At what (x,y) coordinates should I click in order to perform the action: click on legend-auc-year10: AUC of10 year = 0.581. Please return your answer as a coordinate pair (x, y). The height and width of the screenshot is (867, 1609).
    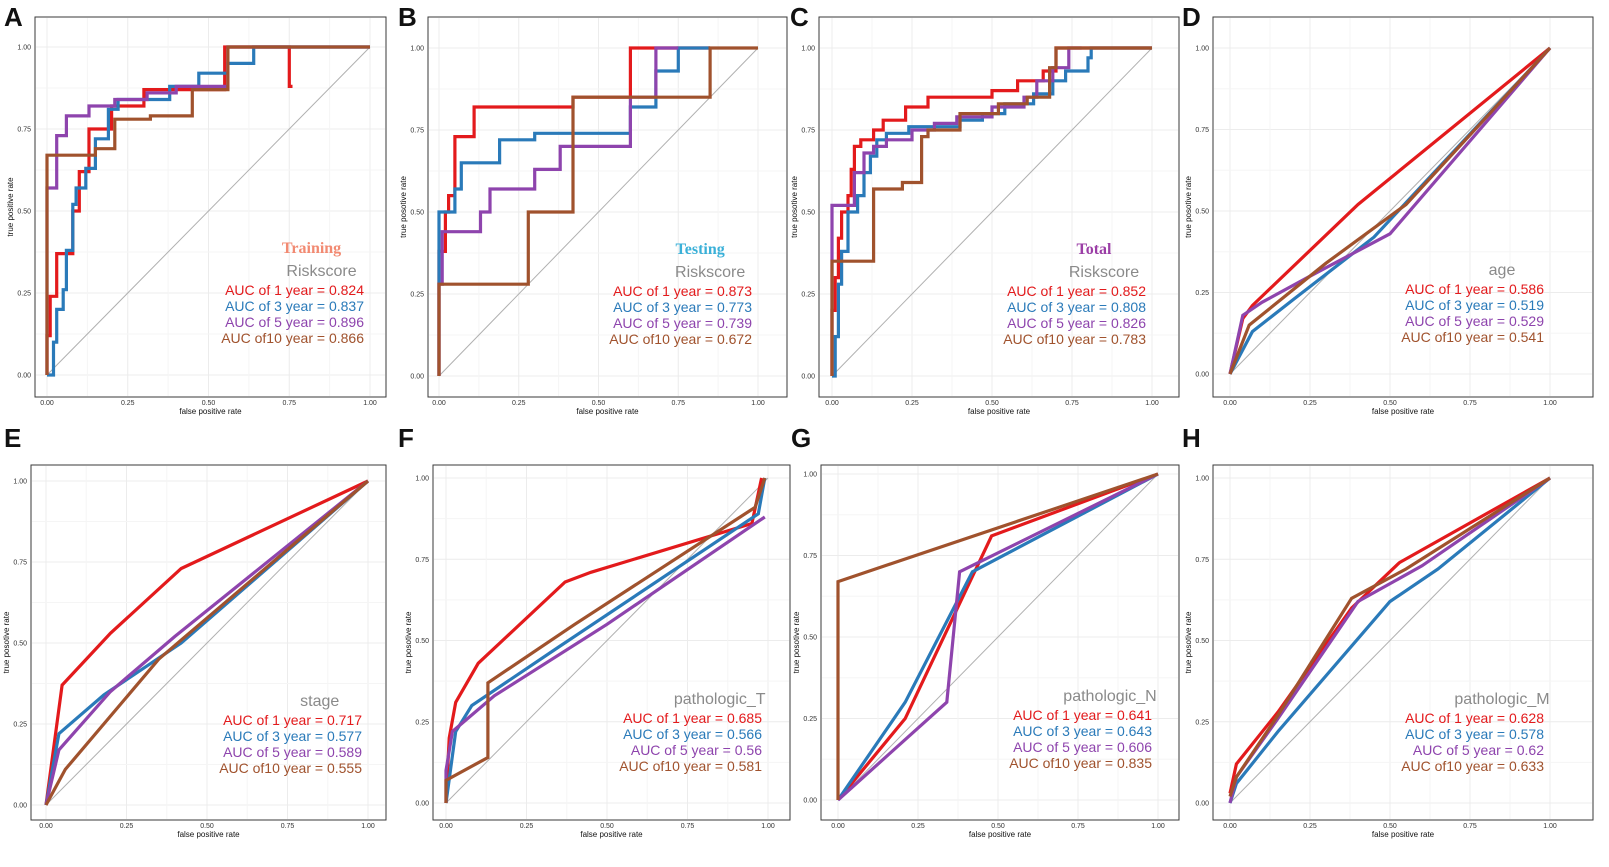
    Looking at the image, I should click on (690, 766).